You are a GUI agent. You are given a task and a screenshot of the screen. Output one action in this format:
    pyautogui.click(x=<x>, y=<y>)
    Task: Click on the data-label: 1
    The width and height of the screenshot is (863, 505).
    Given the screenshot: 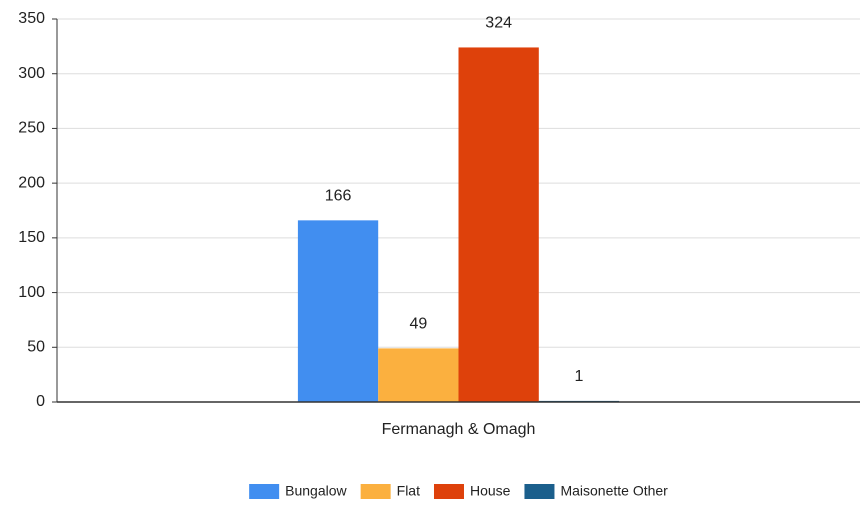 What is the action you would take?
    pyautogui.click(x=578, y=376)
    